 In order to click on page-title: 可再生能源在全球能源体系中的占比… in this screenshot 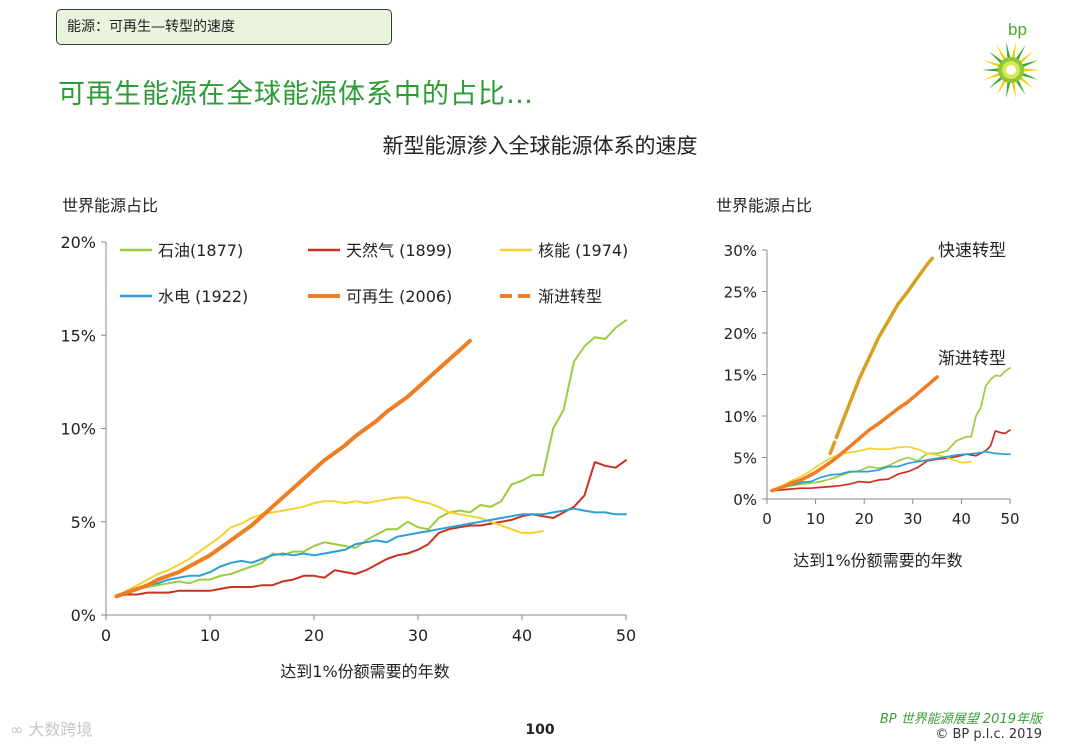, I will do `click(296, 94)`.